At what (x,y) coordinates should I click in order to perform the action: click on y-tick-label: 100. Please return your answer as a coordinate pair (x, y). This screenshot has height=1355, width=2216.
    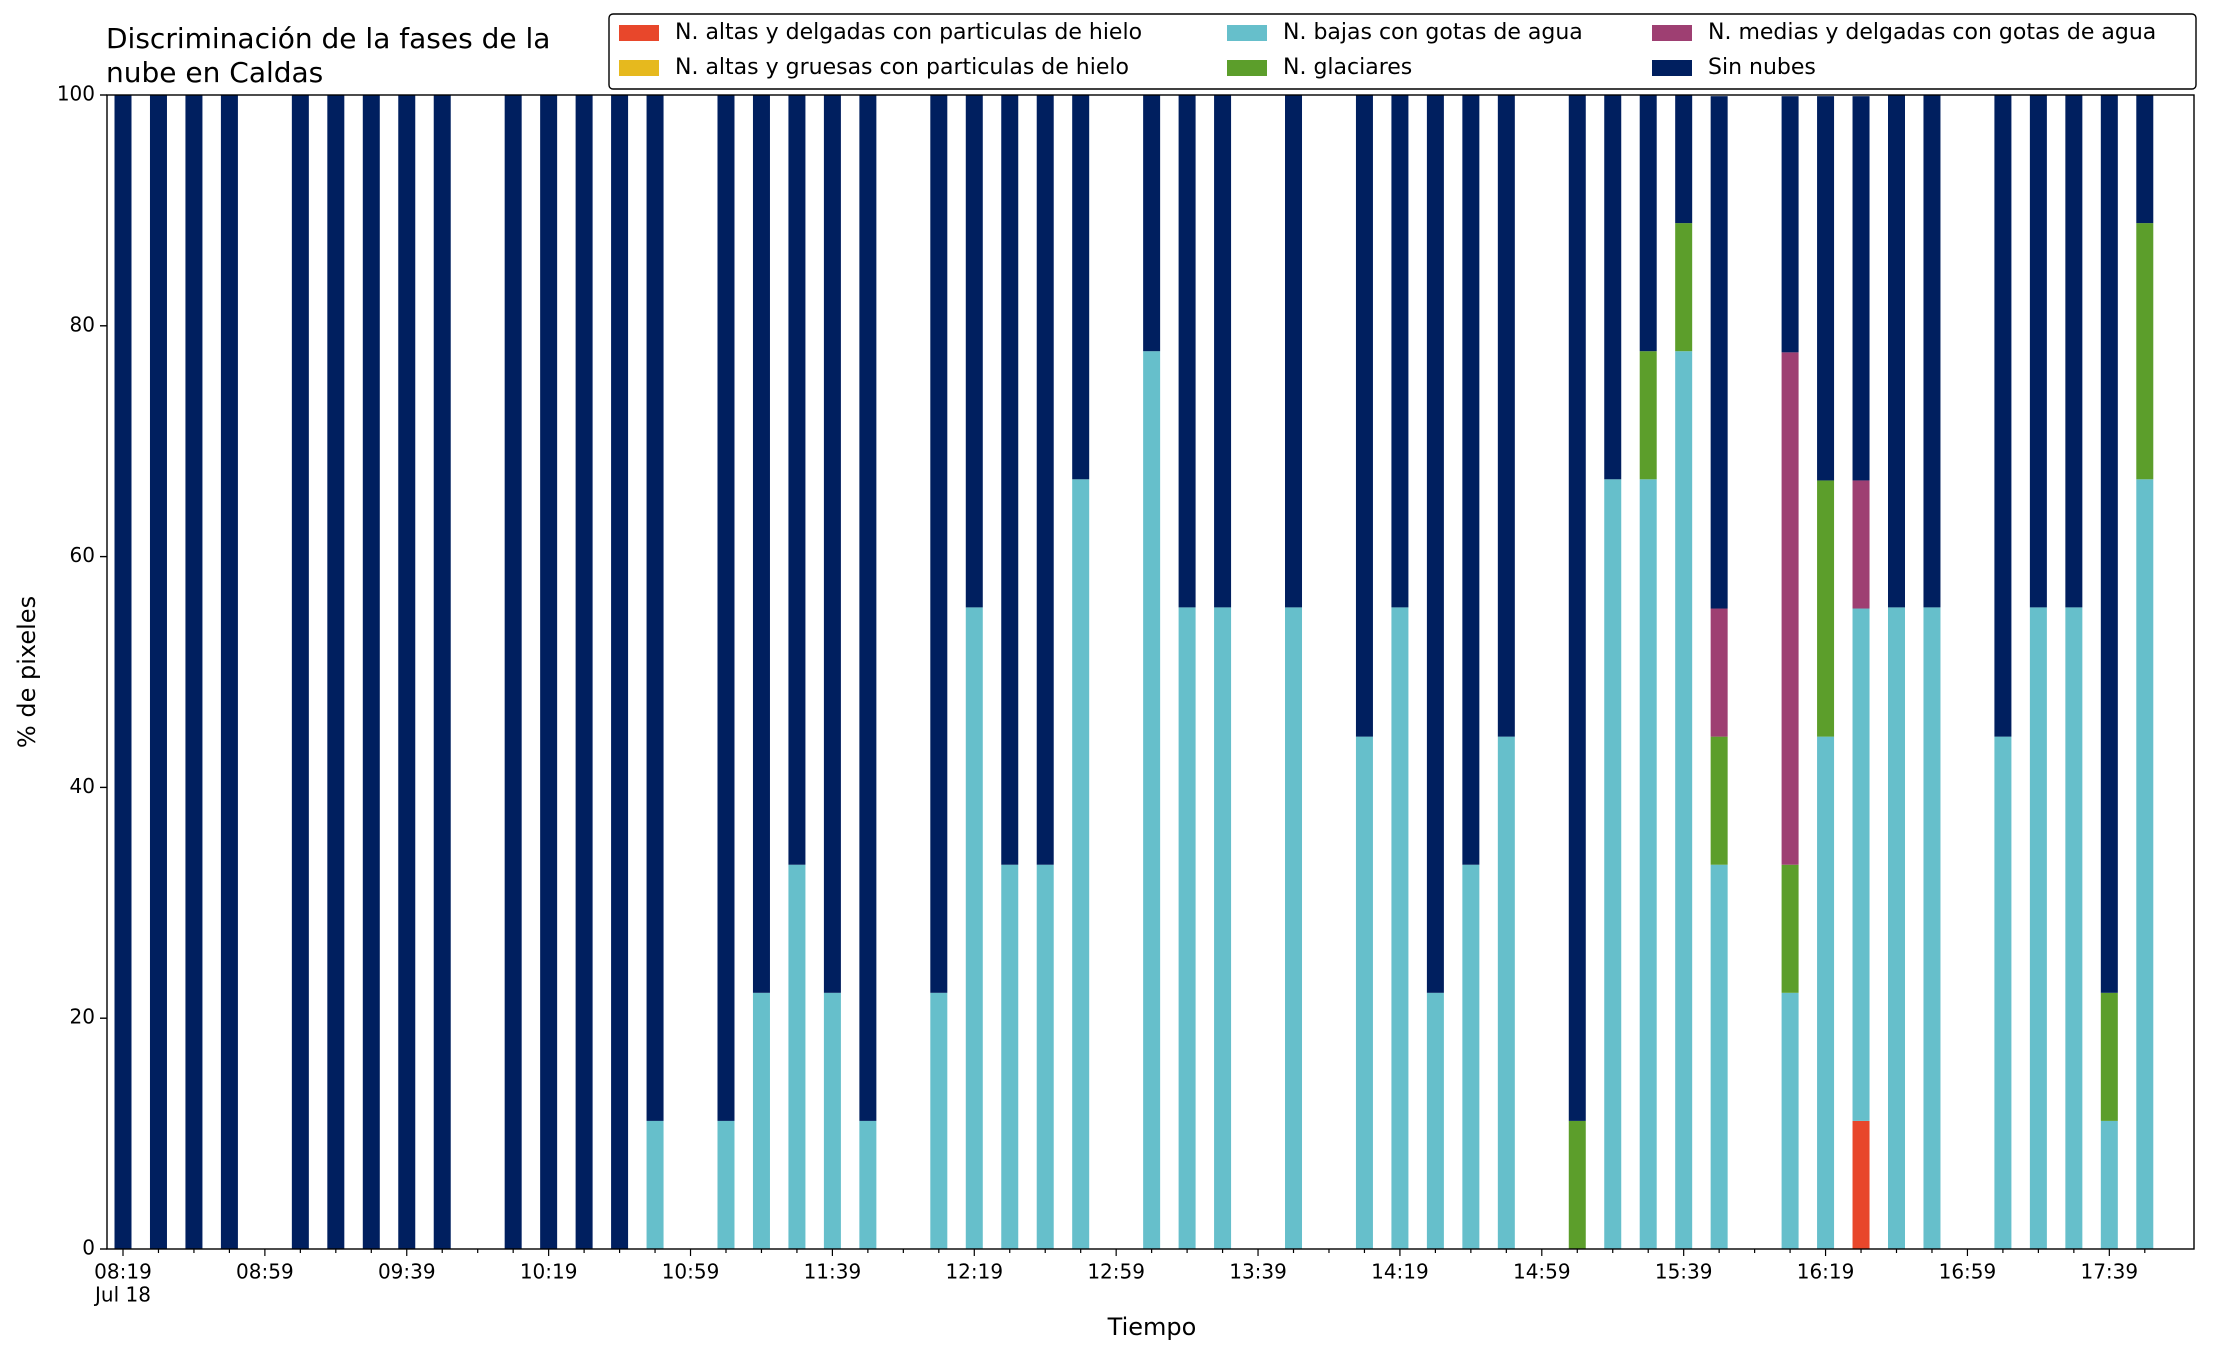
    Looking at the image, I should click on (76, 94).